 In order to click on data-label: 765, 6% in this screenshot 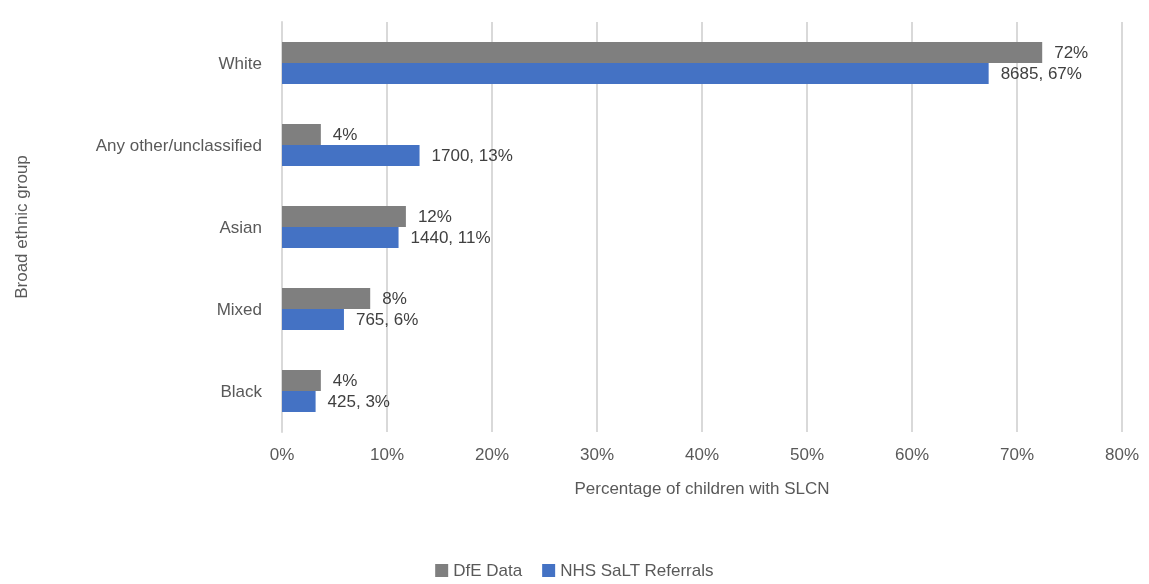, I will do `click(387, 319)`.